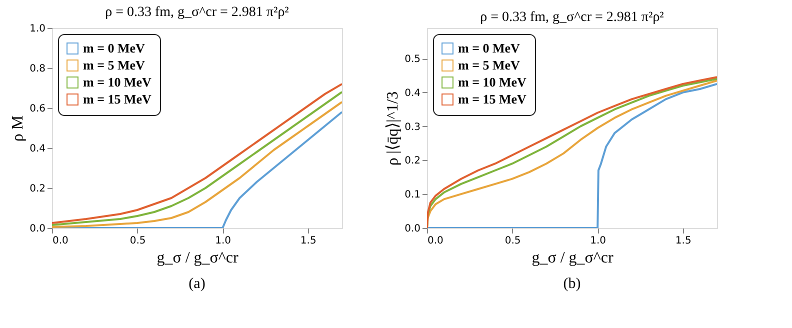 This screenshot has height=328, width=792. Describe the element at coordinates (572, 284) in the screenshot. I see `text: (b)` at that location.